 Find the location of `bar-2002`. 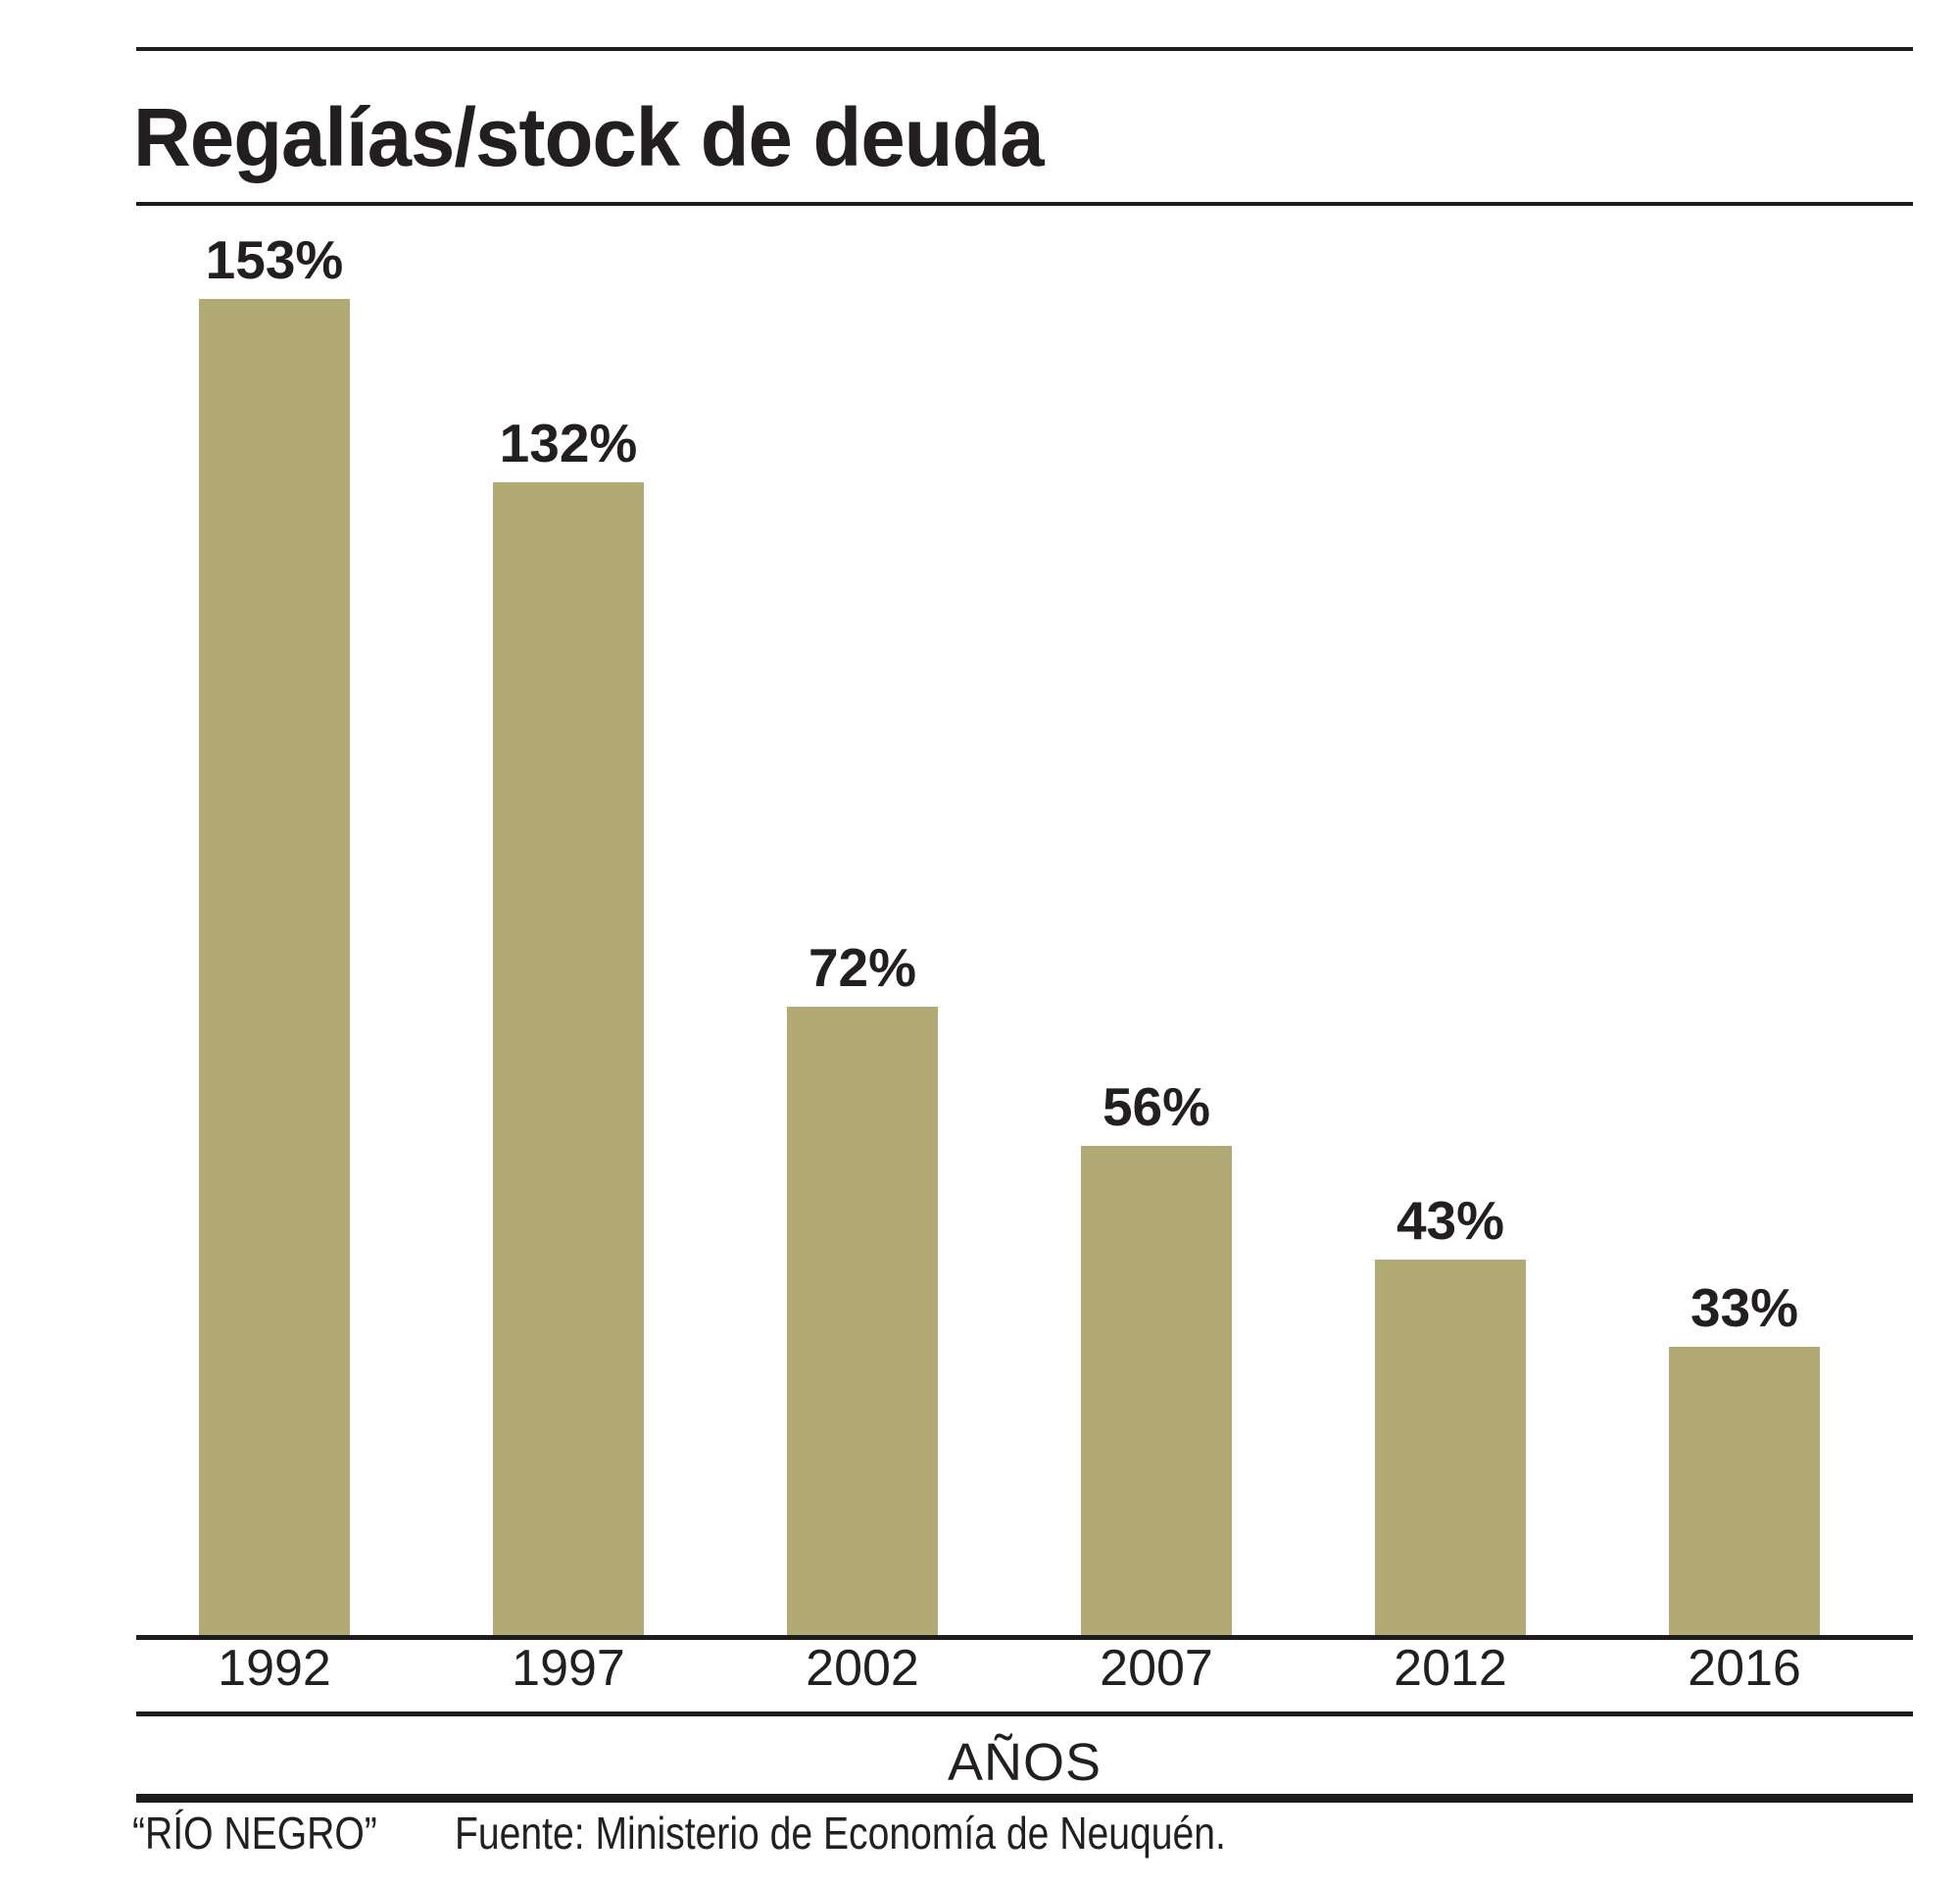

bar-2002 is located at coordinates (862, 1321).